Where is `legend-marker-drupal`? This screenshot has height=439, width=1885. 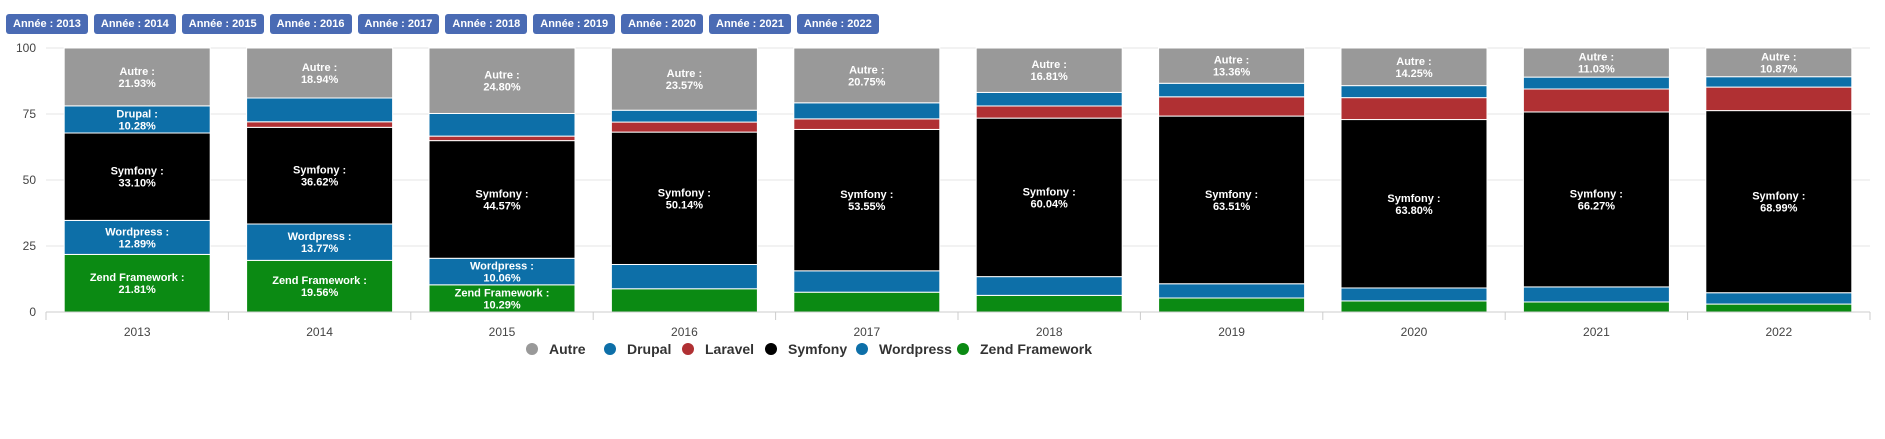 legend-marker-drupal is located at coordinates (610, 349).